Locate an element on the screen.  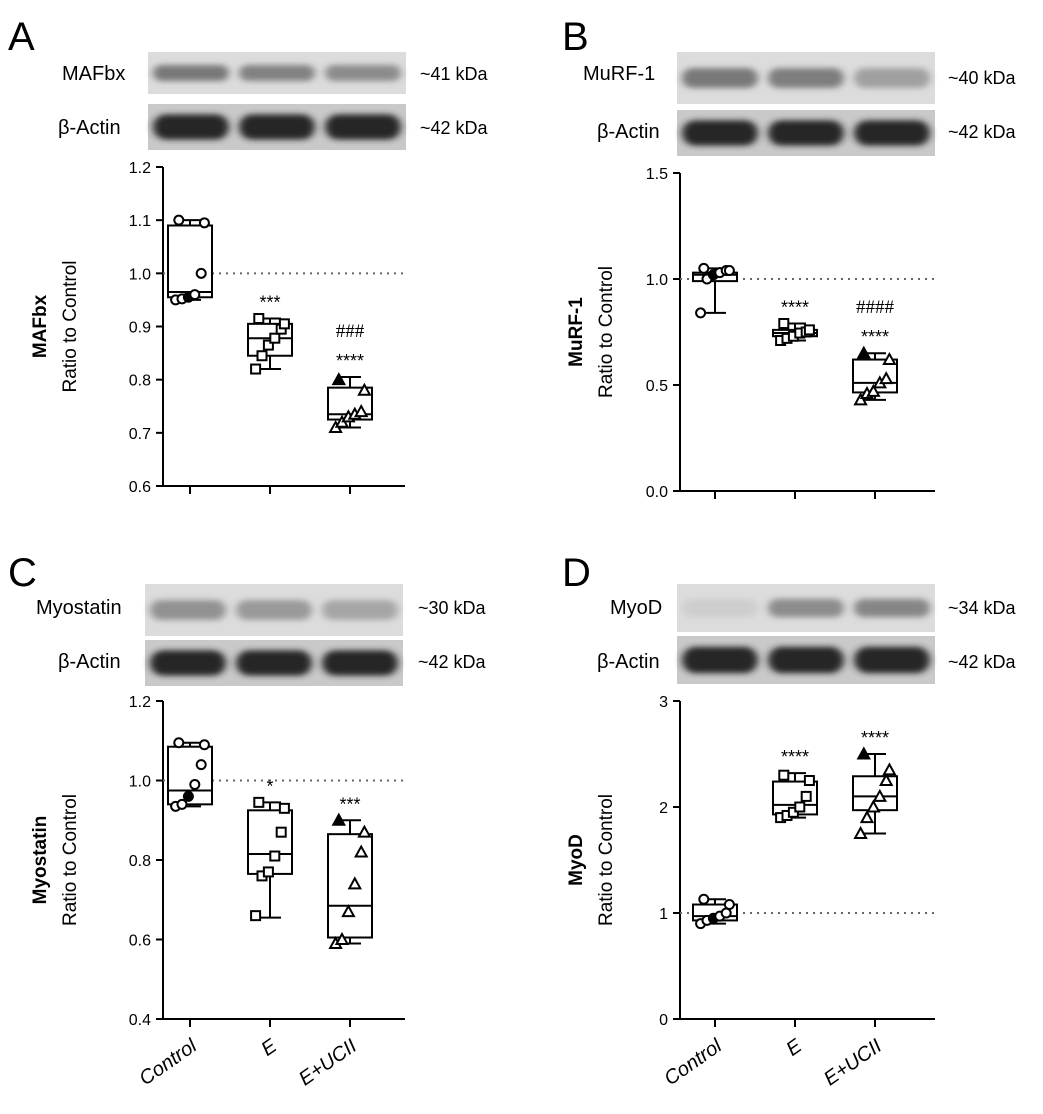
blot-b-target is located at coordinates (806, 78).